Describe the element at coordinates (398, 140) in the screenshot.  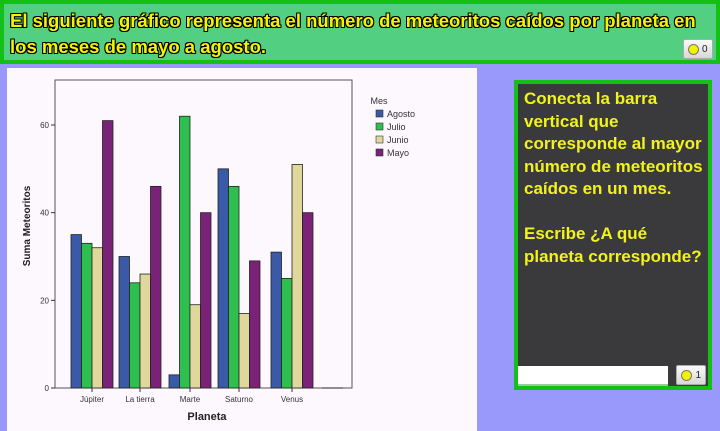
I see `legend-label-junio: Junio` at that location.